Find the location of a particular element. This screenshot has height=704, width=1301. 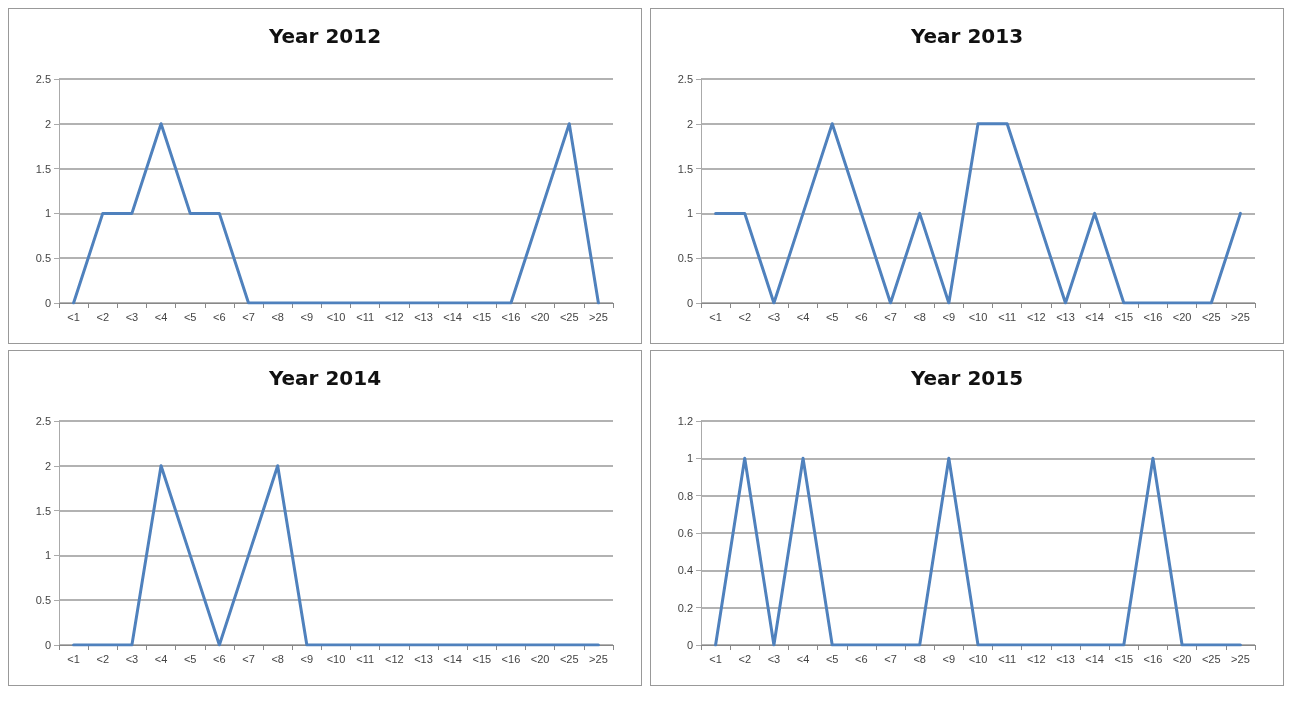

chart-title: Year 2014 is located at coordinates (324, 378).